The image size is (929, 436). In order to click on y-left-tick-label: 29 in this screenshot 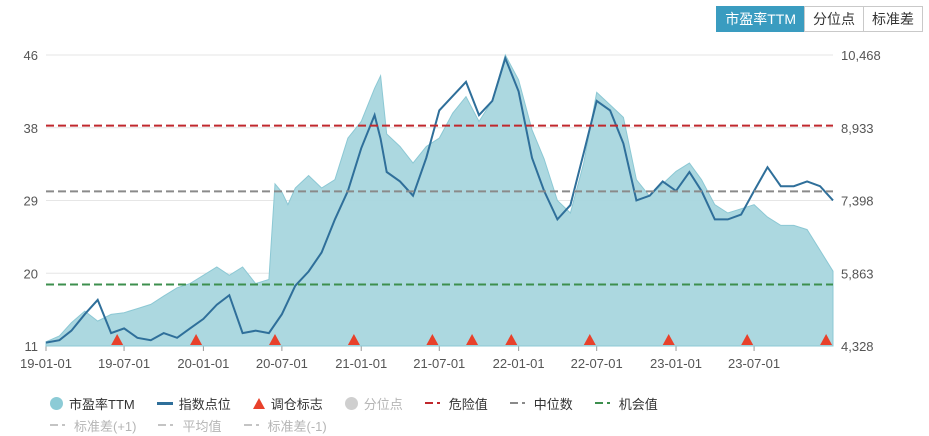, I will do `click(31, 201)`.